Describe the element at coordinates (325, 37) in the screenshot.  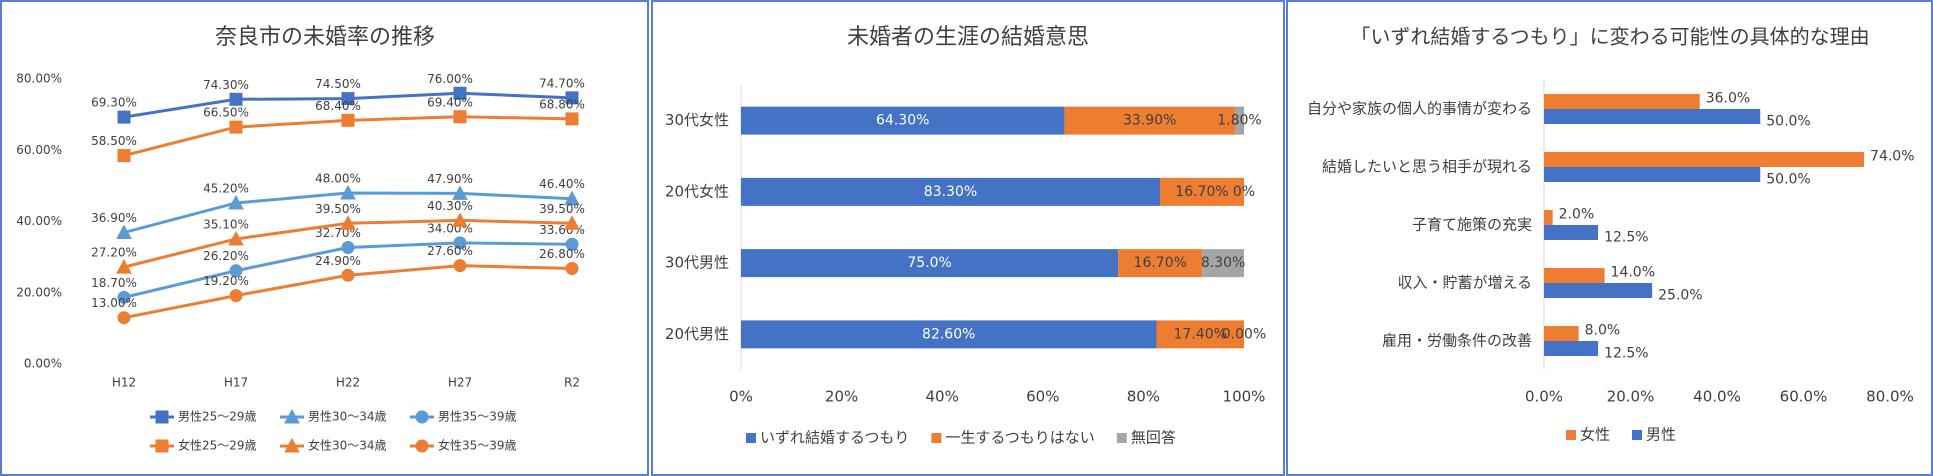
I see `chart-title: 奈良市の未婚率の推移` at that location.